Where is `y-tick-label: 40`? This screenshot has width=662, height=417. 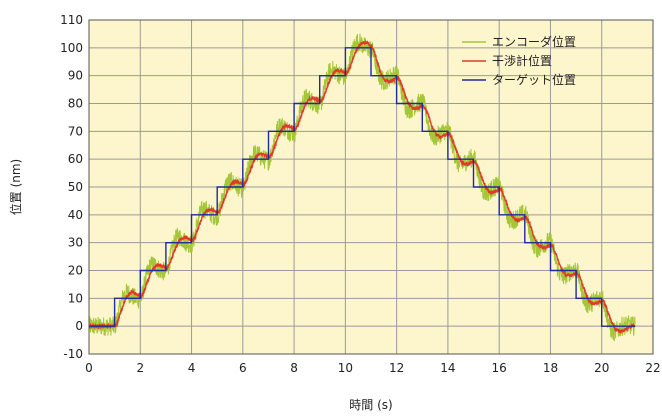 y-tick-label: 40 is located at coordinates (75, 215).